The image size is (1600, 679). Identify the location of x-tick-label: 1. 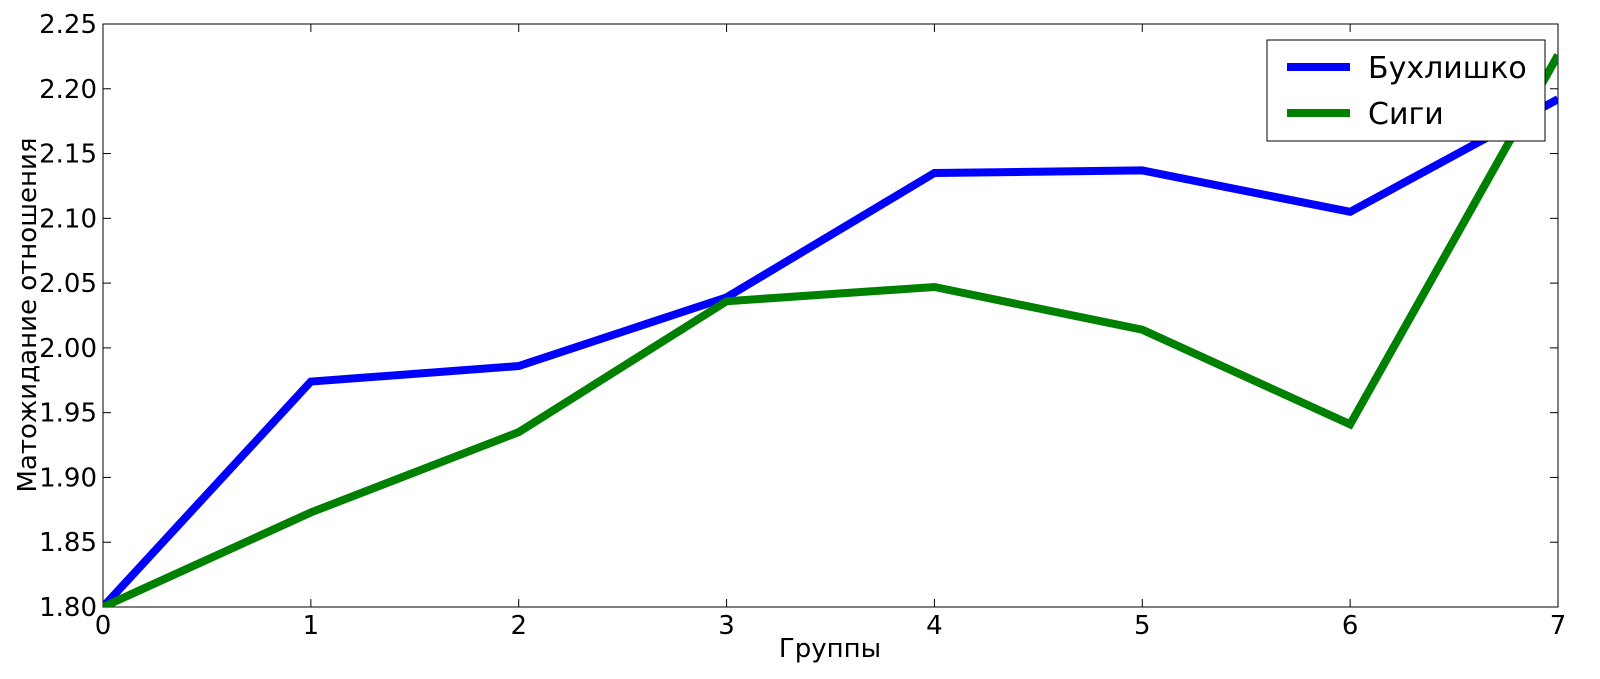
(311, 626).